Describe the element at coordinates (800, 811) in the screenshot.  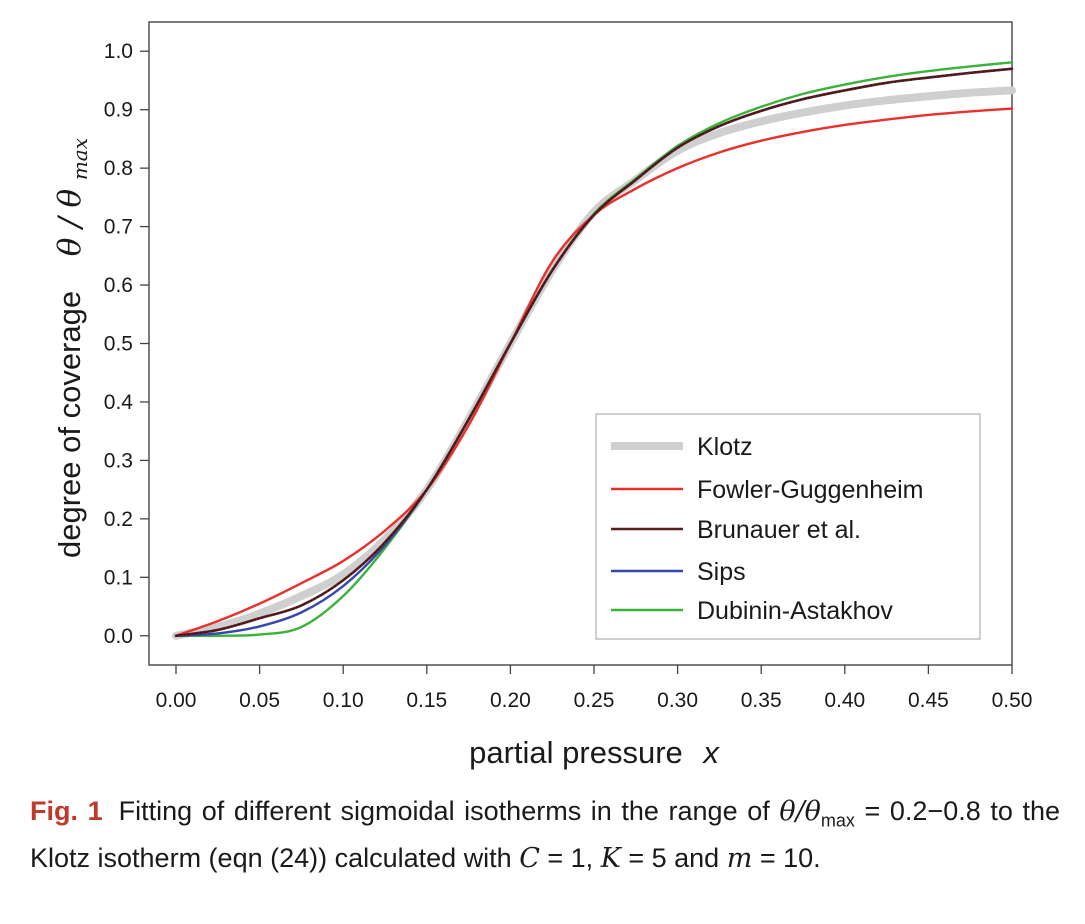
I see `caption-math-theta: θ/θ` at that location.